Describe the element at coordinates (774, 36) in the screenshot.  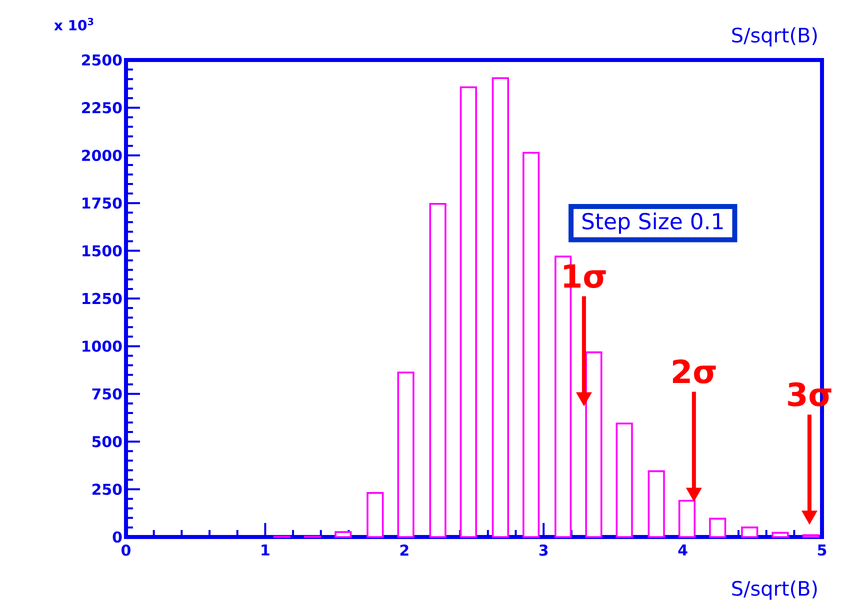
I see `chart-title: S/sqrt(B)` at that location.